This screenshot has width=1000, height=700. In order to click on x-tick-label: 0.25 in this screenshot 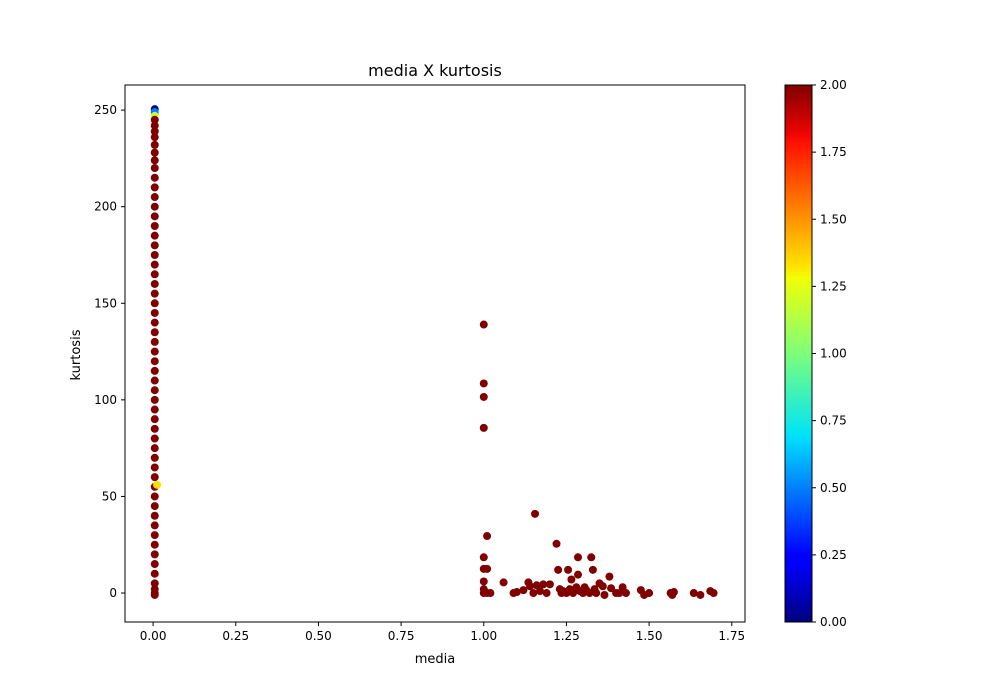, I will do `click(235, 636)`.